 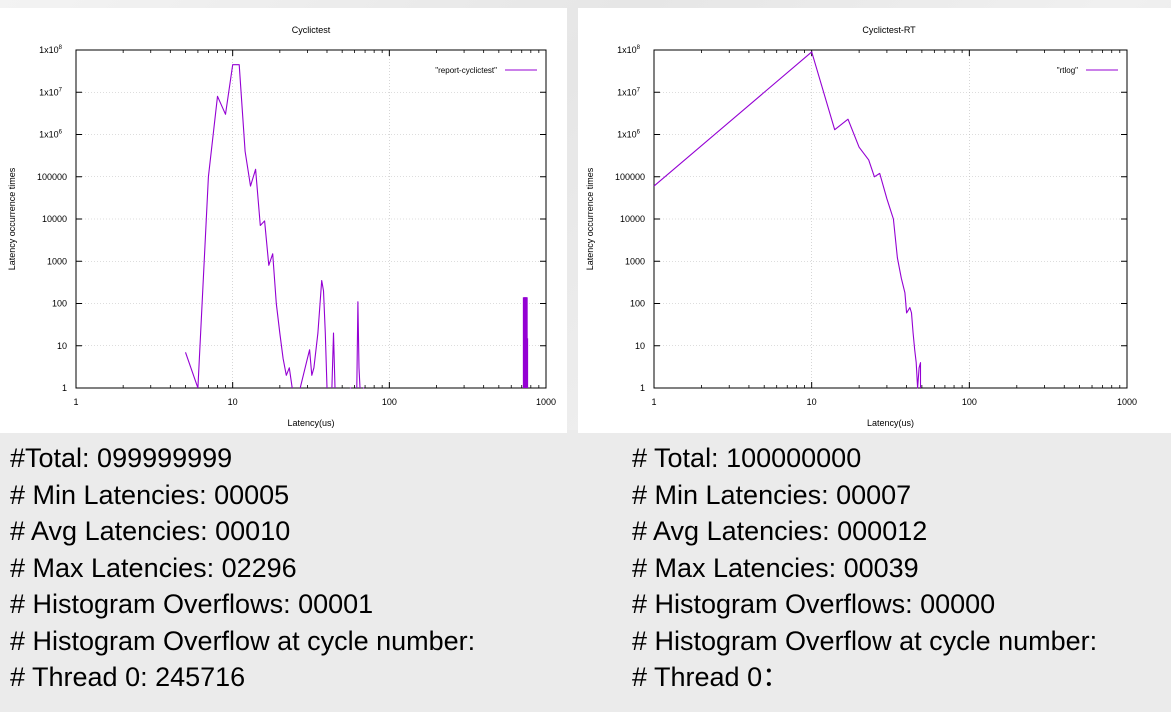 I want to click on stat-max-latencies: # Max Latencies: 00039, so click(x=775, y=567).